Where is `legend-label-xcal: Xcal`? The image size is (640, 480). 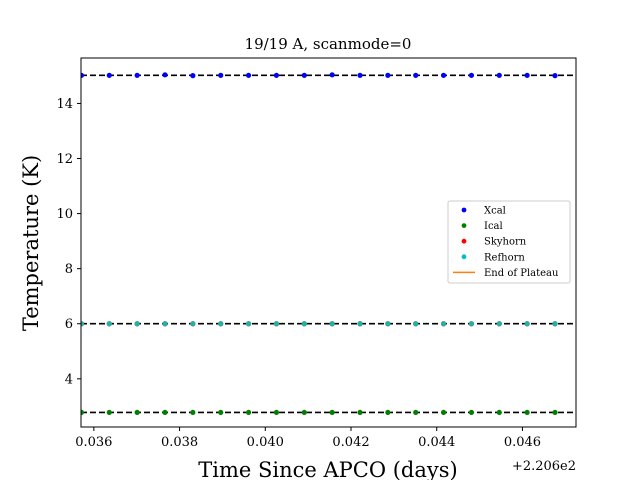
legend-label-xcal: Xcal is located at coordinates (495, 211).